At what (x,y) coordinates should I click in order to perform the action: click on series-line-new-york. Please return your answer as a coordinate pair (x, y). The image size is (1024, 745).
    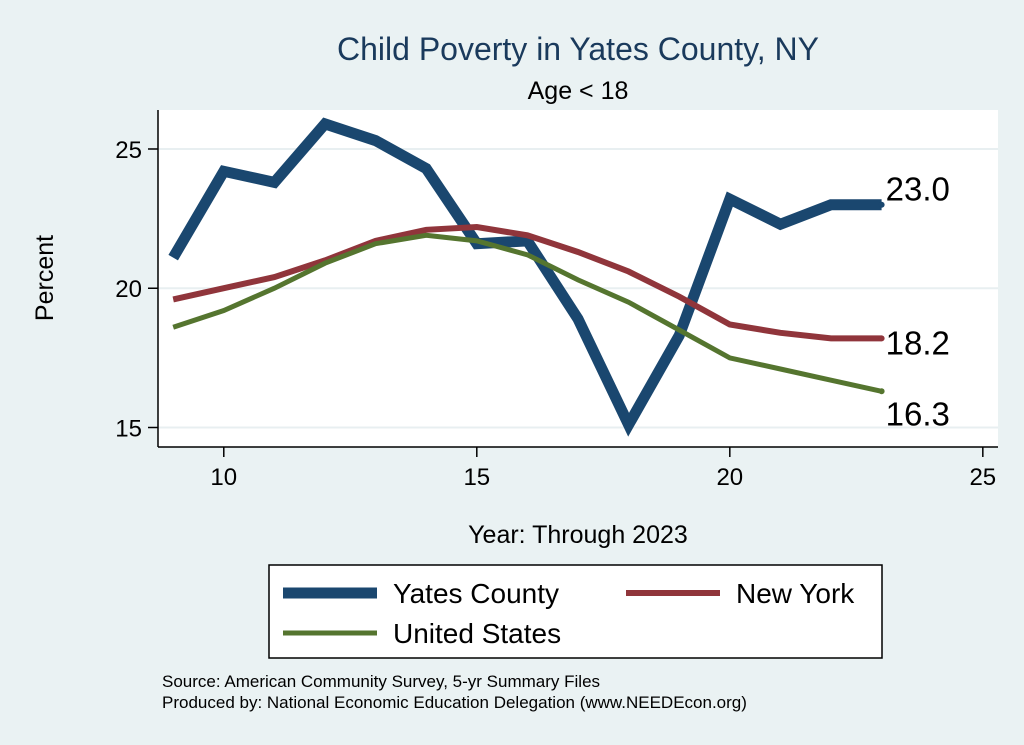
    Looking at the image, I should click on (527, 282).